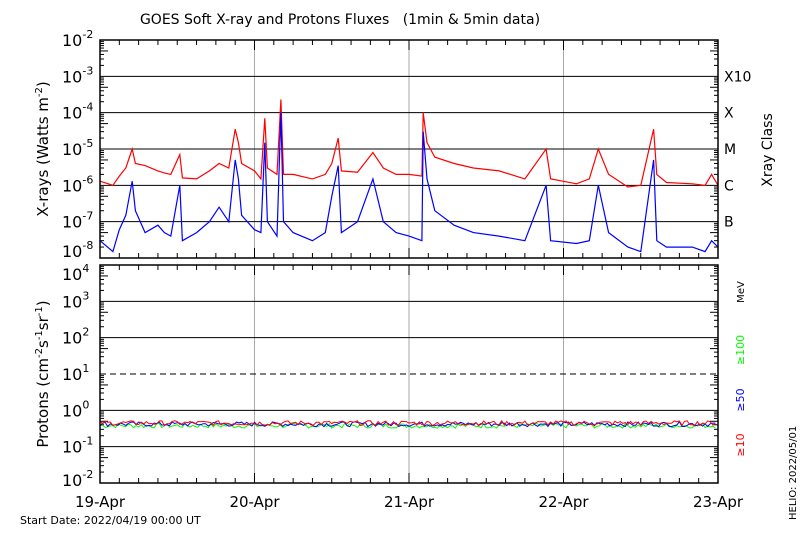  Describe the element at coordinates (740, 399) in the screenshot. I see `proton-legend-label: ≥50` at that location.